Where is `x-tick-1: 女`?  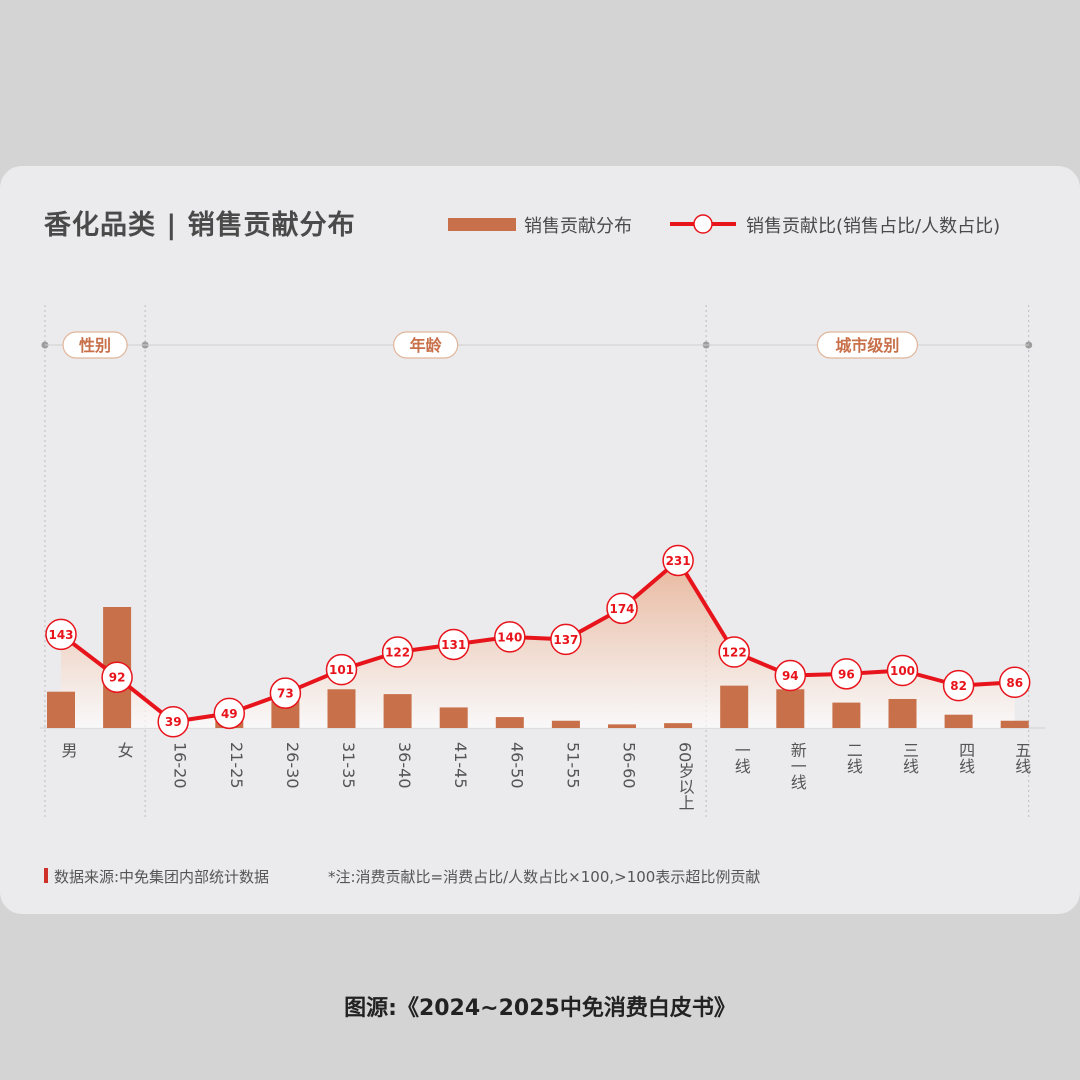
x-tick-1: 女 is located at coordinates (124, 749).